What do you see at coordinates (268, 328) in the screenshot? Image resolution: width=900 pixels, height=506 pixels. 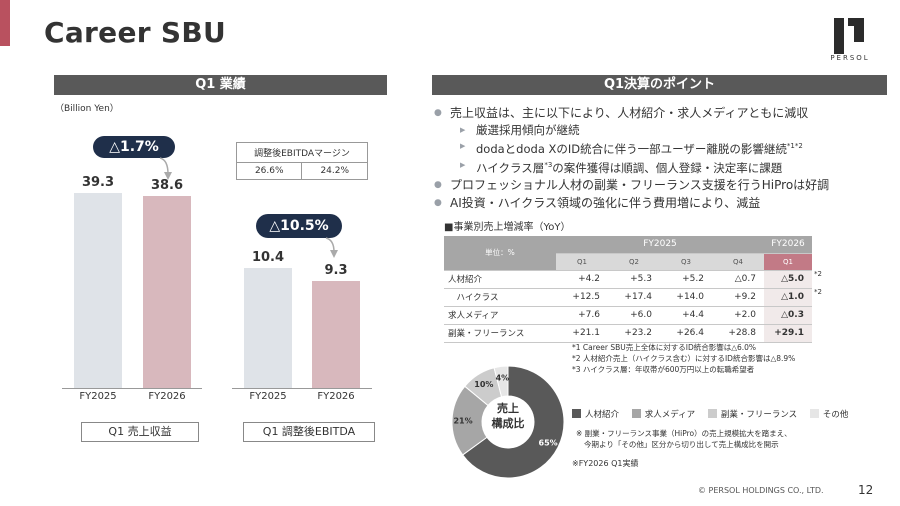 I see `ebitda-bar-fy2025` at bounding box center [268, 328].